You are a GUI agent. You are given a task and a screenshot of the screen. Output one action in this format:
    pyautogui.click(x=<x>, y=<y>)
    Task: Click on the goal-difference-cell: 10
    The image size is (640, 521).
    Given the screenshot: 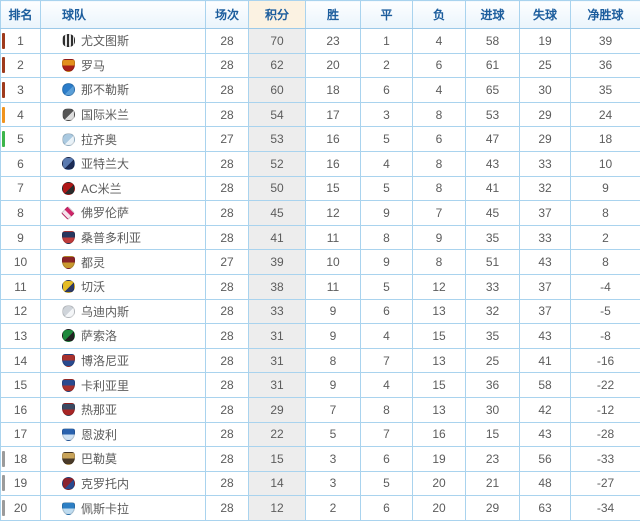 What is the action you would take?
    pyautogui.click(x=605, y=163)
    